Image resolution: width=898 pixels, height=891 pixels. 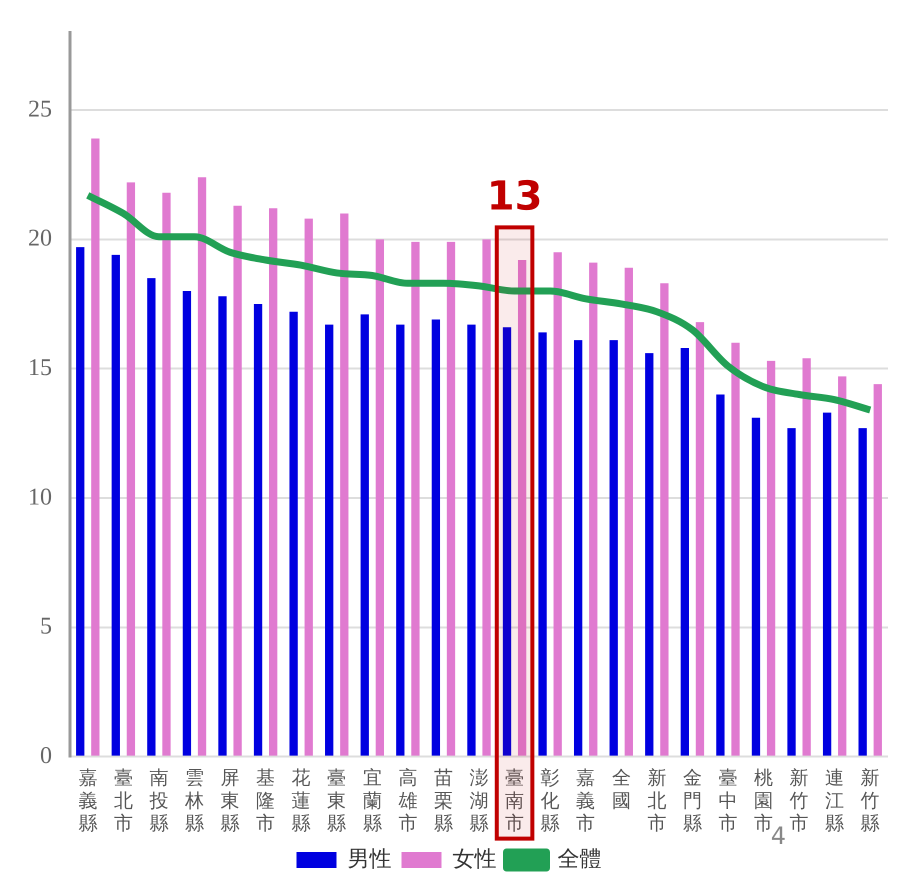 I want to click on x-tick-label: 連江縣, so click(x=834, y=801).